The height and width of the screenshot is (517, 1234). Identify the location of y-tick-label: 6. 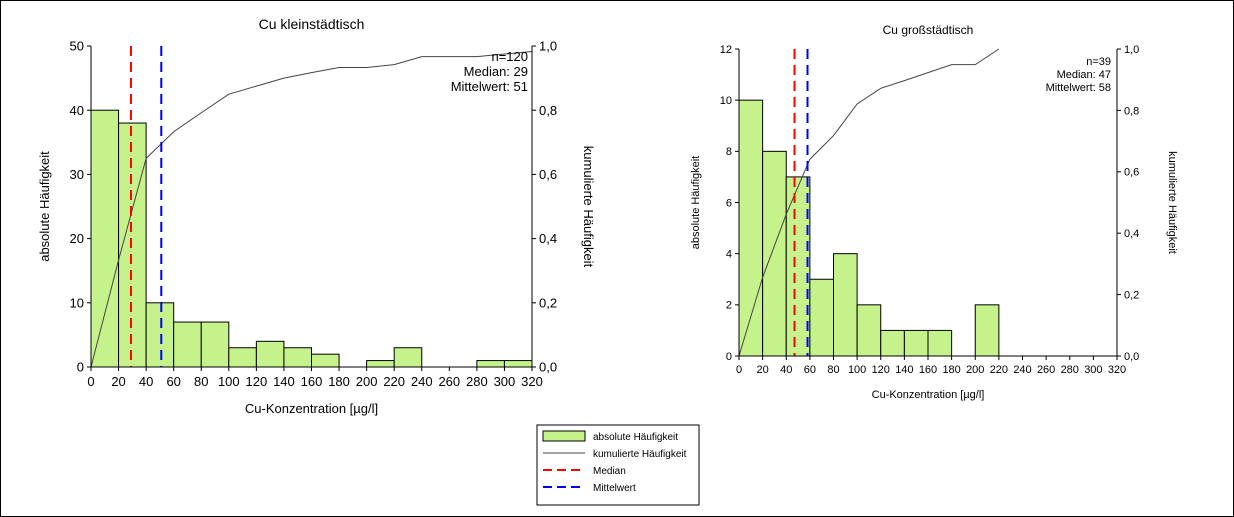
(729, 203).